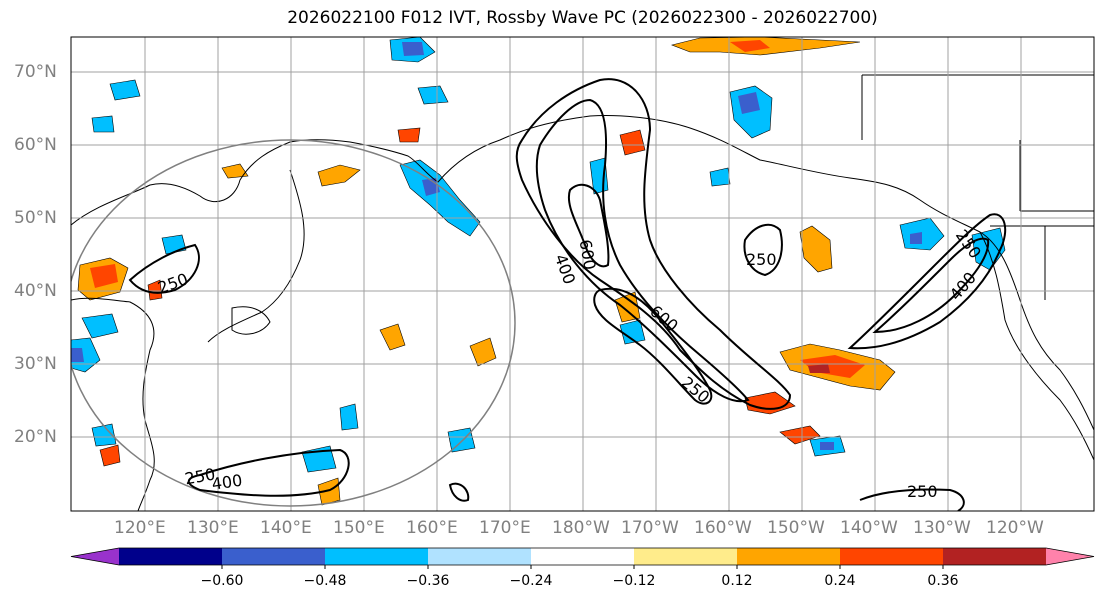 The height and width of the screenshot is (604, 1105). Describe the element at coordinates (531, 581) in the screenshot. I see `colorbar-tick-label: −0.24` at that location.